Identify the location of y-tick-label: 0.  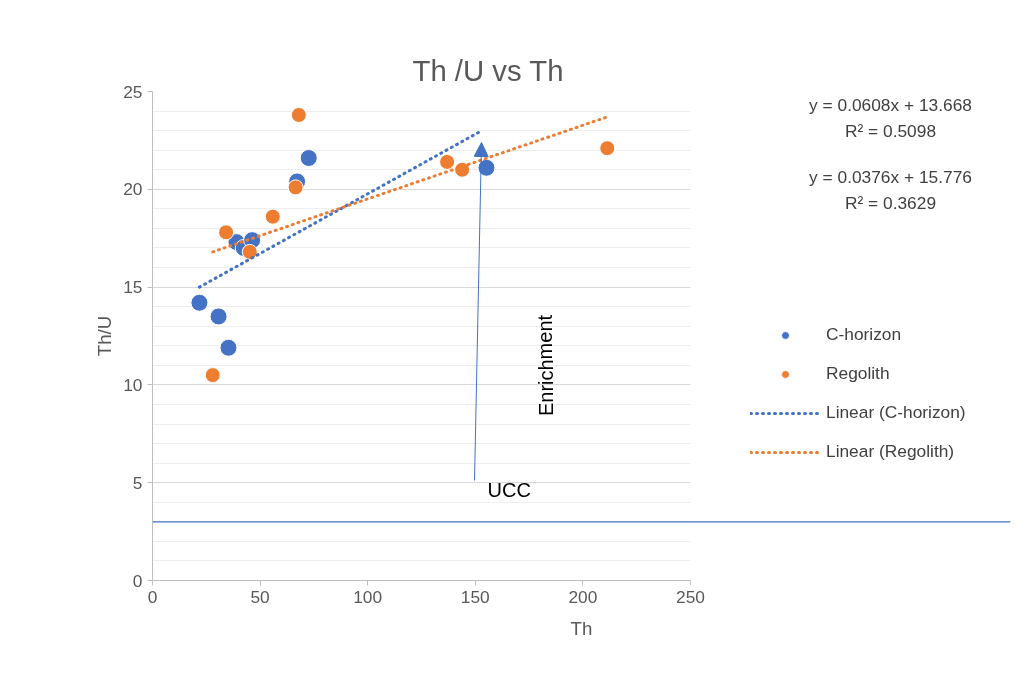
(137, 580).